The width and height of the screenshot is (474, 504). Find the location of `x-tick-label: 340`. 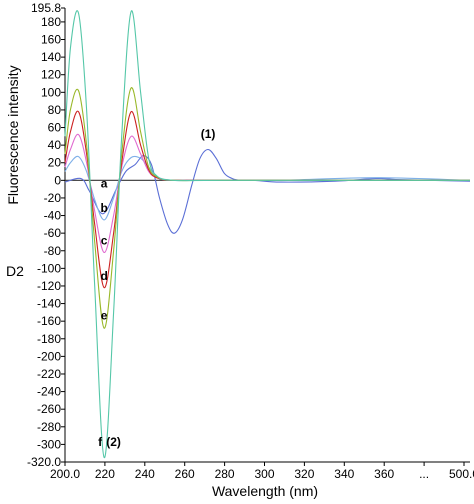

x-tick-label: 340 is located at coordinates (344, 474).